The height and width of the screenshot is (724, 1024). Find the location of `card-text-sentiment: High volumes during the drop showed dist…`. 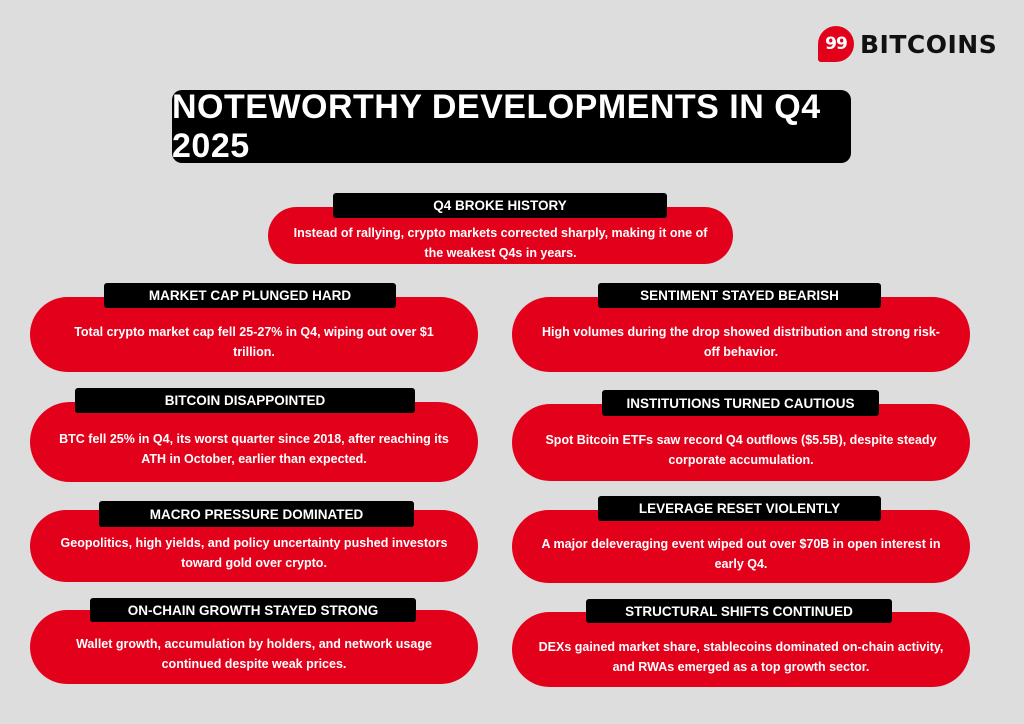

card-text-sentiment: High volumes during the drop showed dist… is located at coordinates (741, 334).